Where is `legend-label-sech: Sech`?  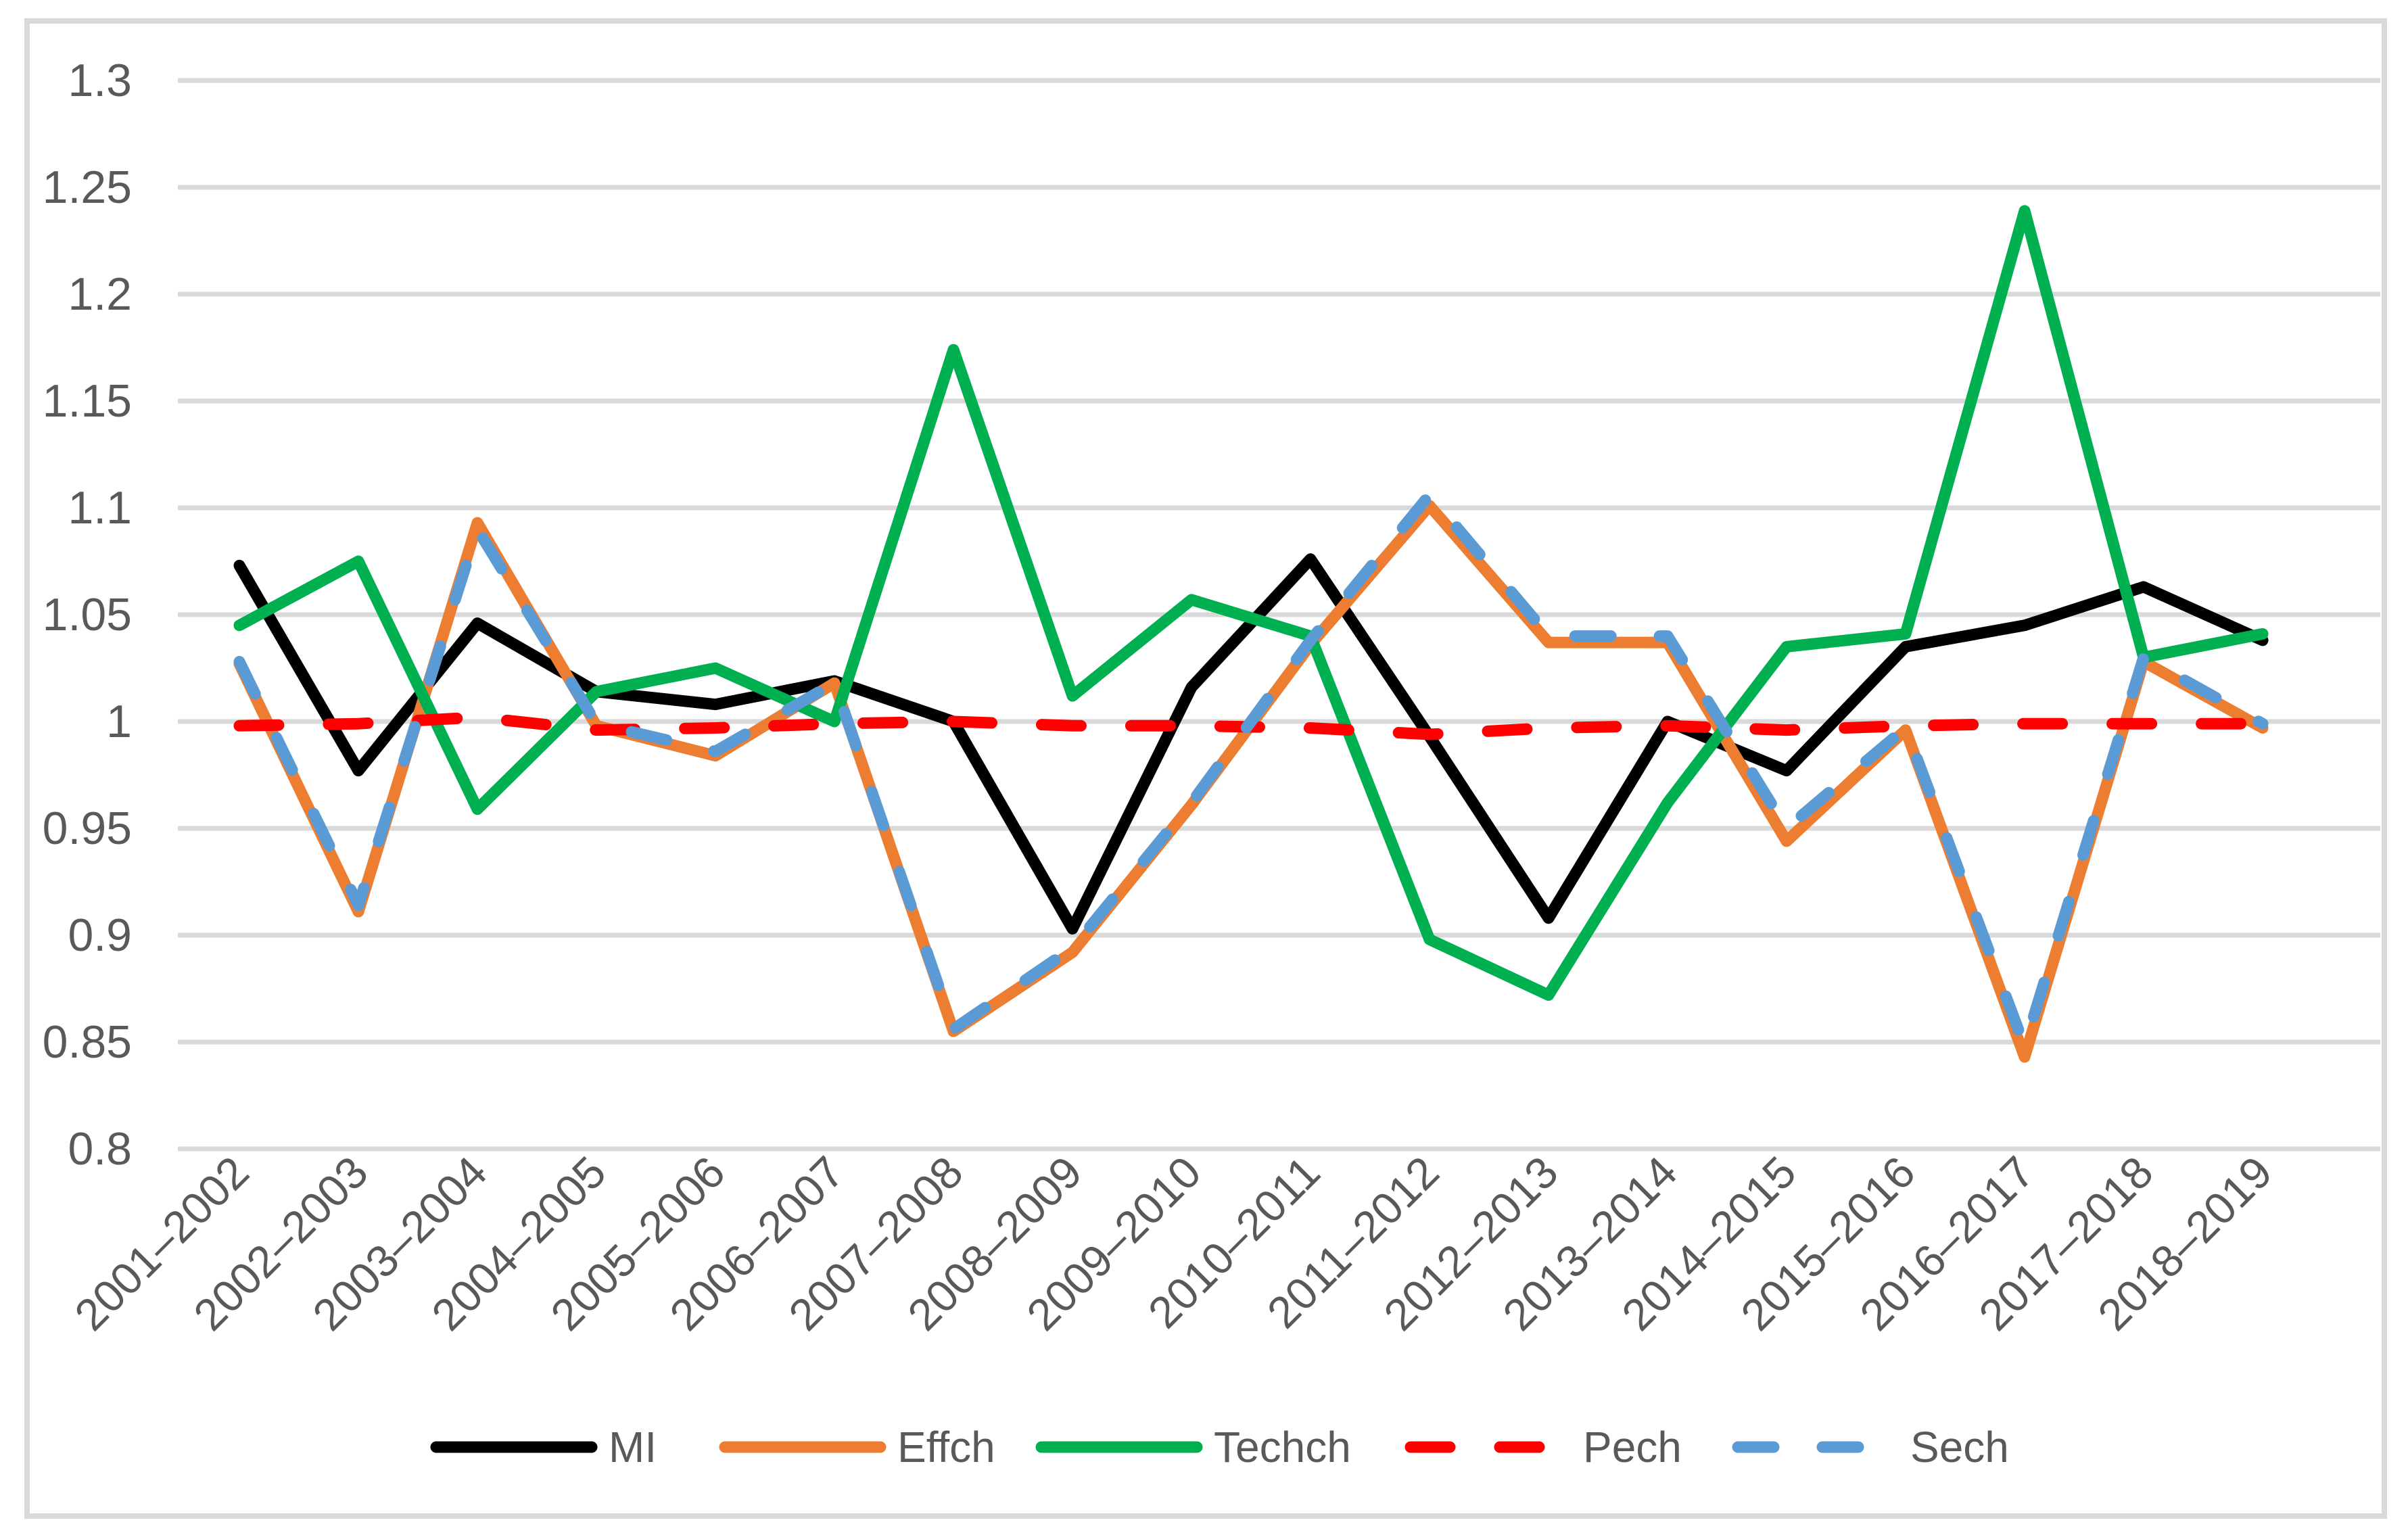 legend-label-sech: Sech is located at coordinates (1959, 1447).